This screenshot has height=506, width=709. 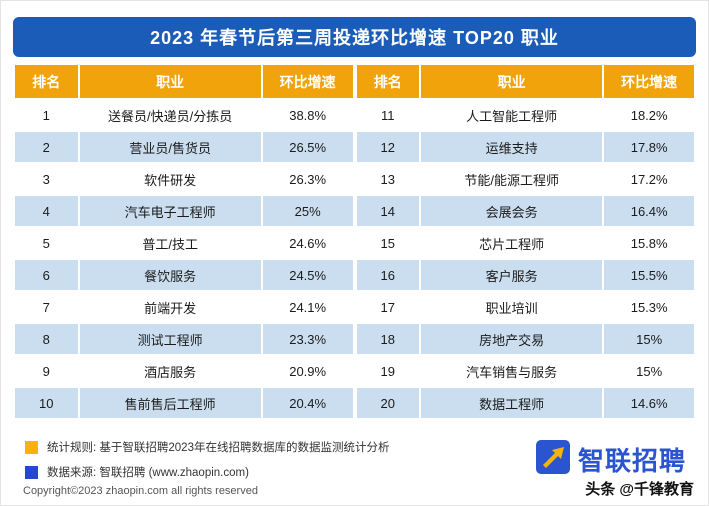 I want to click on table-row: 15 芯片工程师 15.8%, so click(x=525, y=243).